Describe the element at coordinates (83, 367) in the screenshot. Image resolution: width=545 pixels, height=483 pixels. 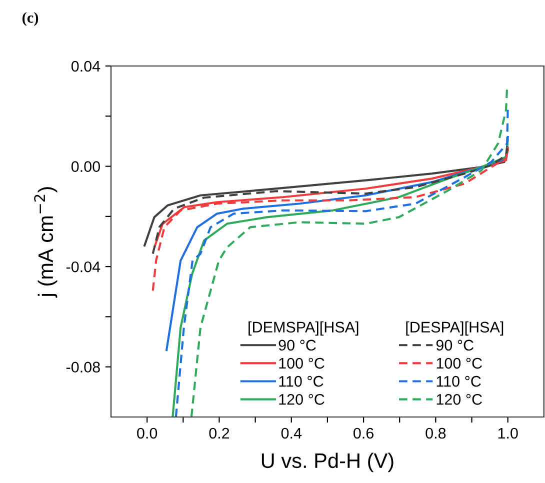
I see `y-tick-label: -0.08` at that location.